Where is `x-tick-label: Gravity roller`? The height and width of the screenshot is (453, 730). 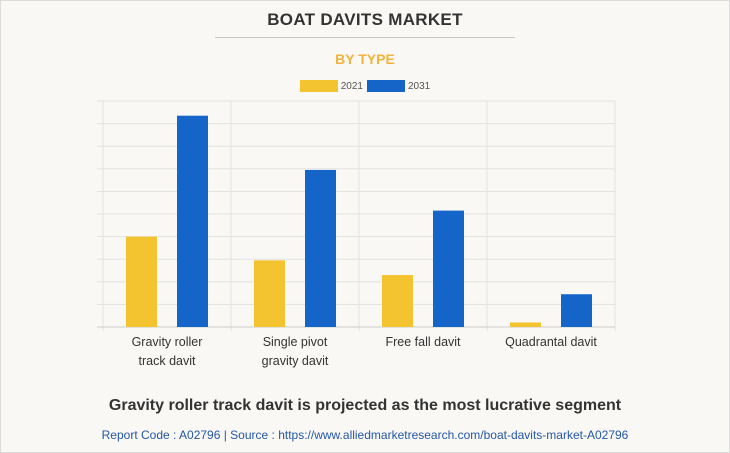 x-tick-label: Gravity roller is located at coordinates (167, 342).